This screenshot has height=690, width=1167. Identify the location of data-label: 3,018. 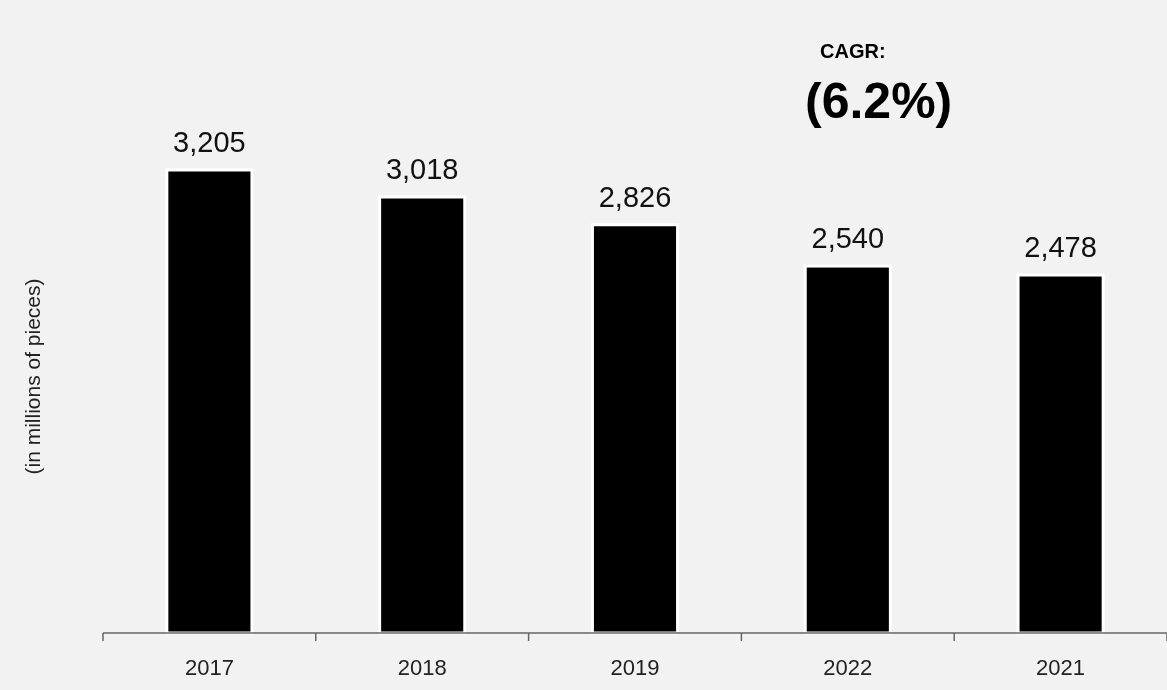
(422, 169).